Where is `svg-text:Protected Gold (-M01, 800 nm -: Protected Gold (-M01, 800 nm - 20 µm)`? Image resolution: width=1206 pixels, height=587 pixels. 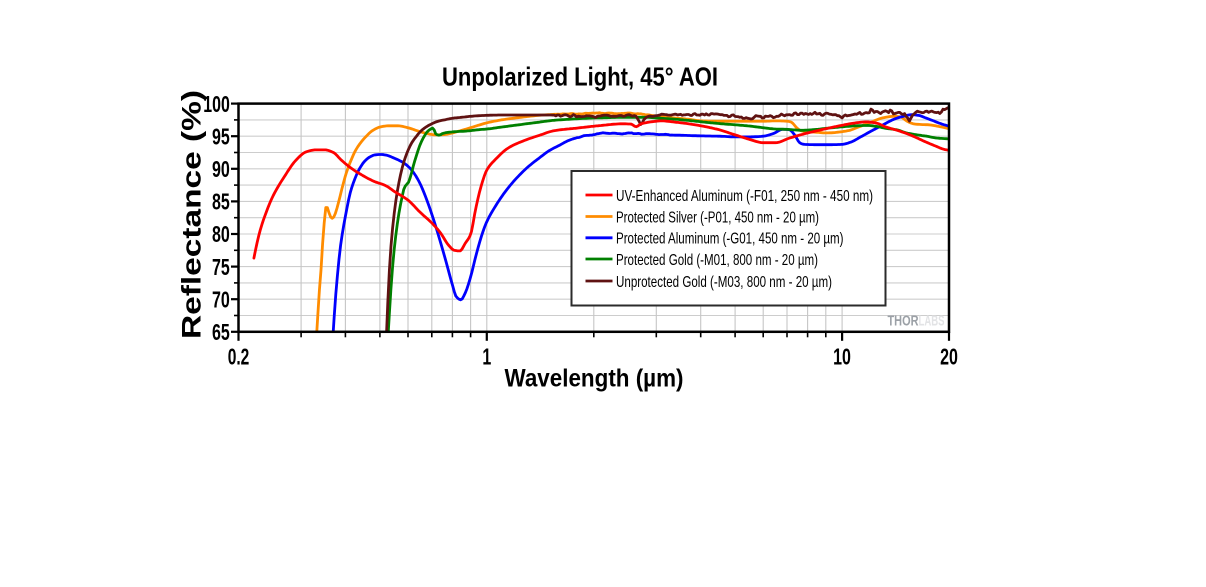 svg-text:Protected Gold (-M01, 800 nm -: Protected Gold (-M01, 800 nm - 20 µm) is located at coordinates (717, 260).